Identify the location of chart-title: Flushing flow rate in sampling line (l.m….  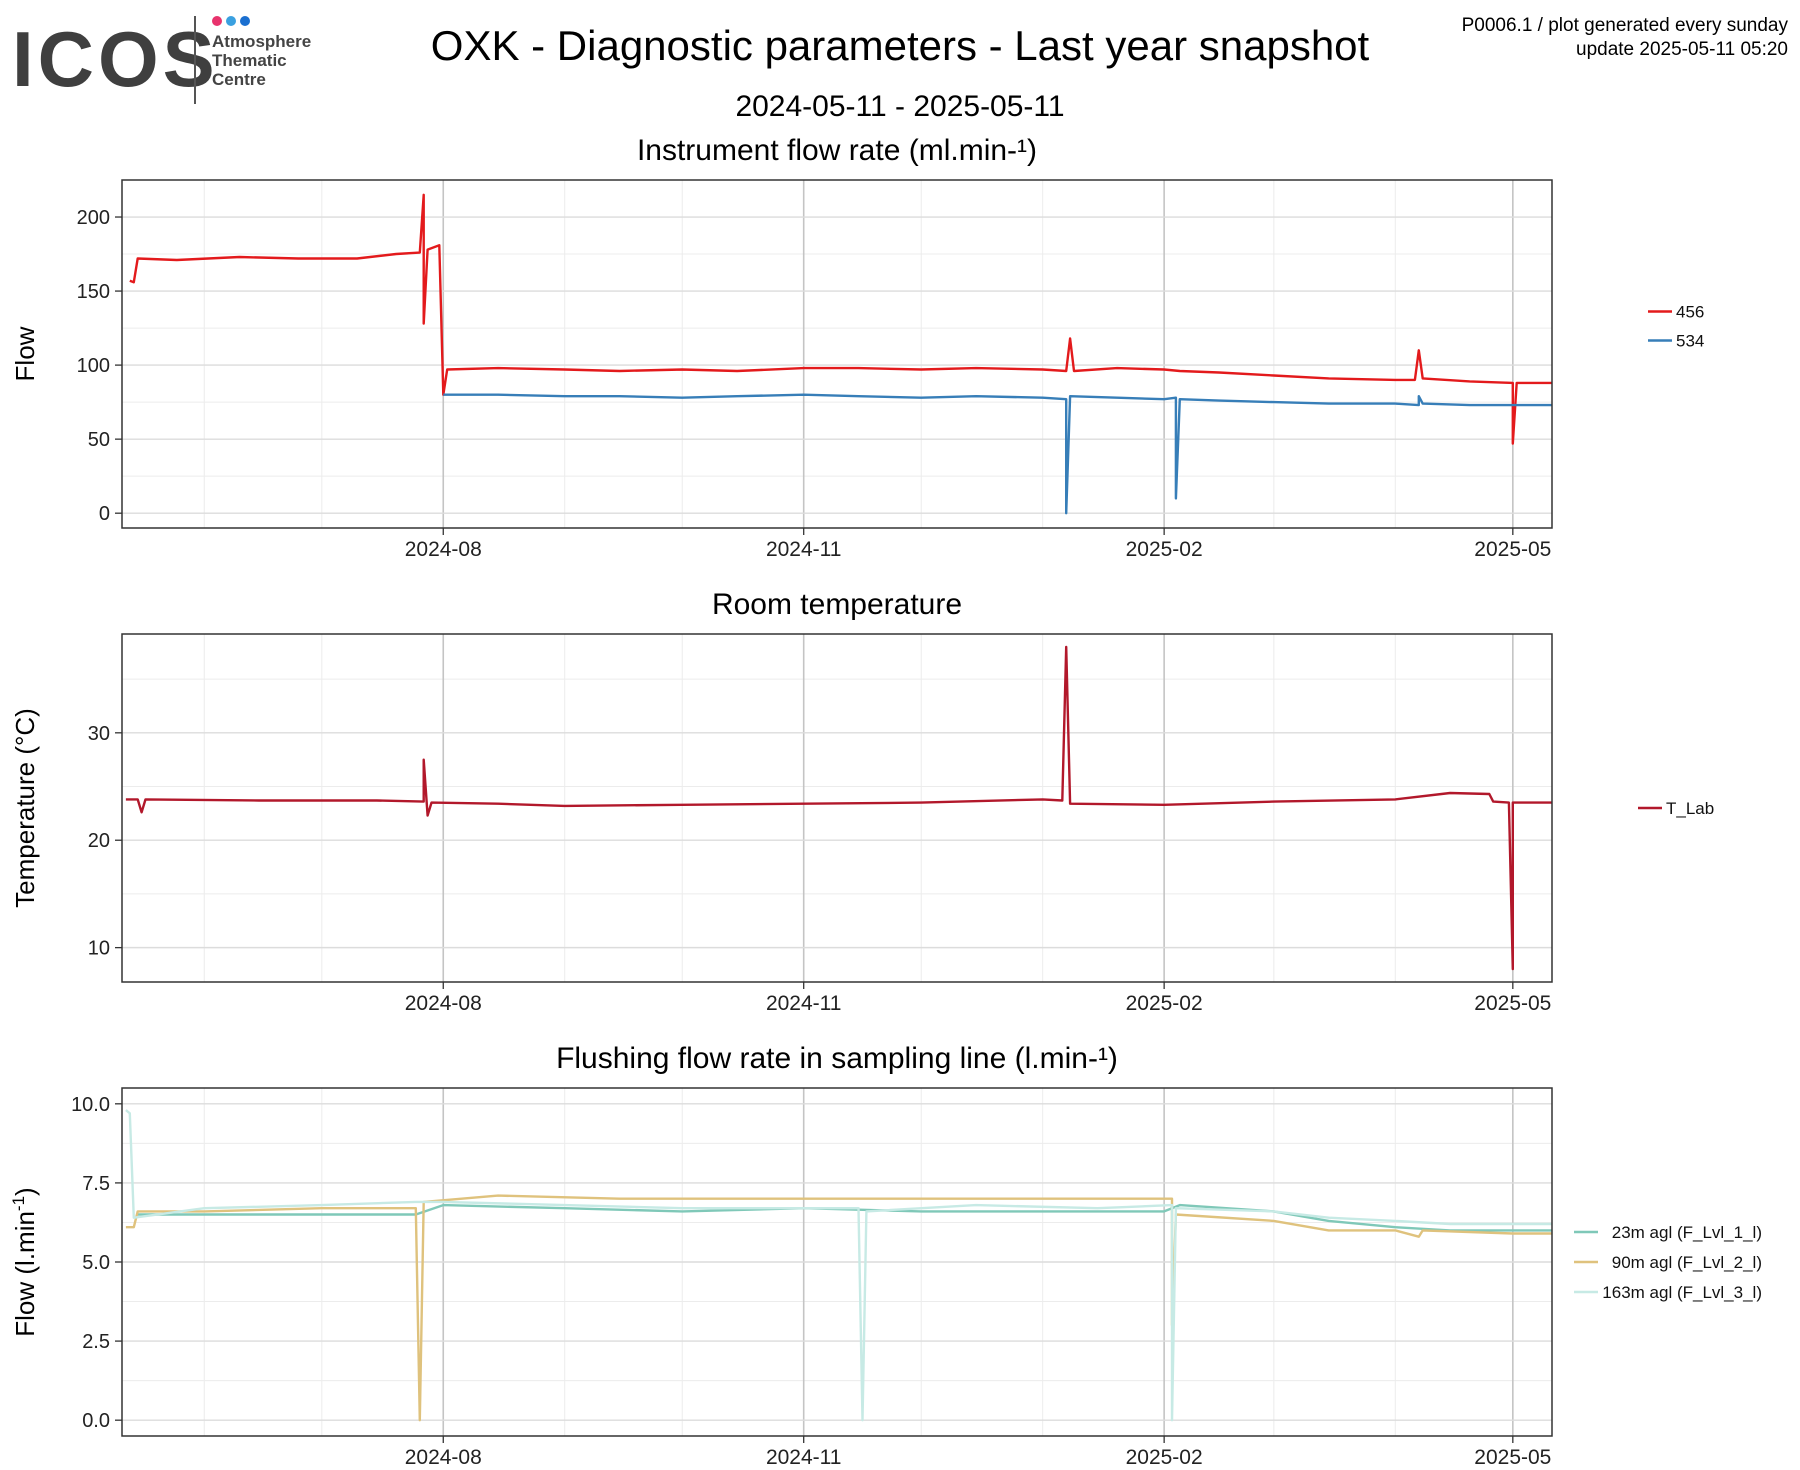
(837, 1058).